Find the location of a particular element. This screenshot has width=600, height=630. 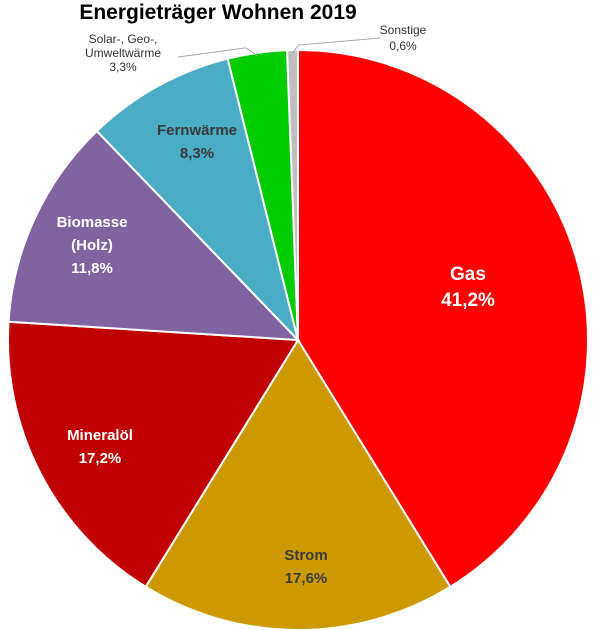

slice-label-3: Mineralöl 17,2% is located at coordinates (100, 447).